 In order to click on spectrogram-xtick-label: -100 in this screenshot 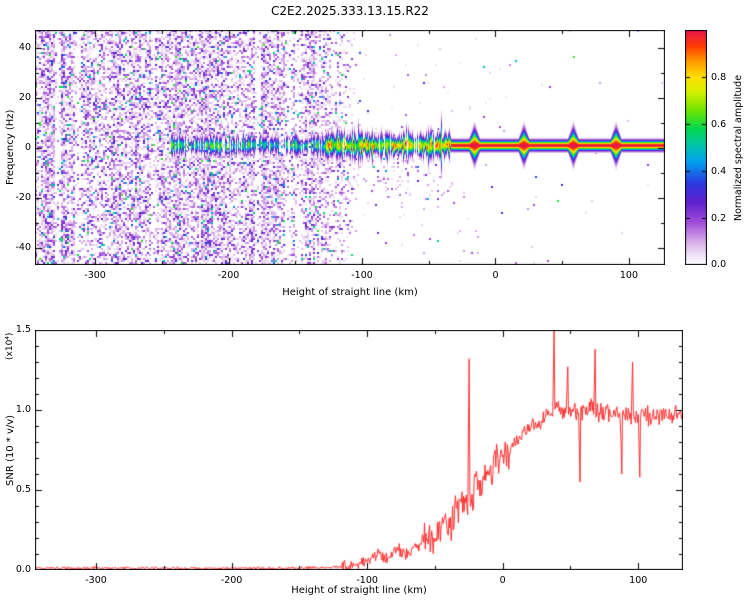, I will do `click(362, 275)`.